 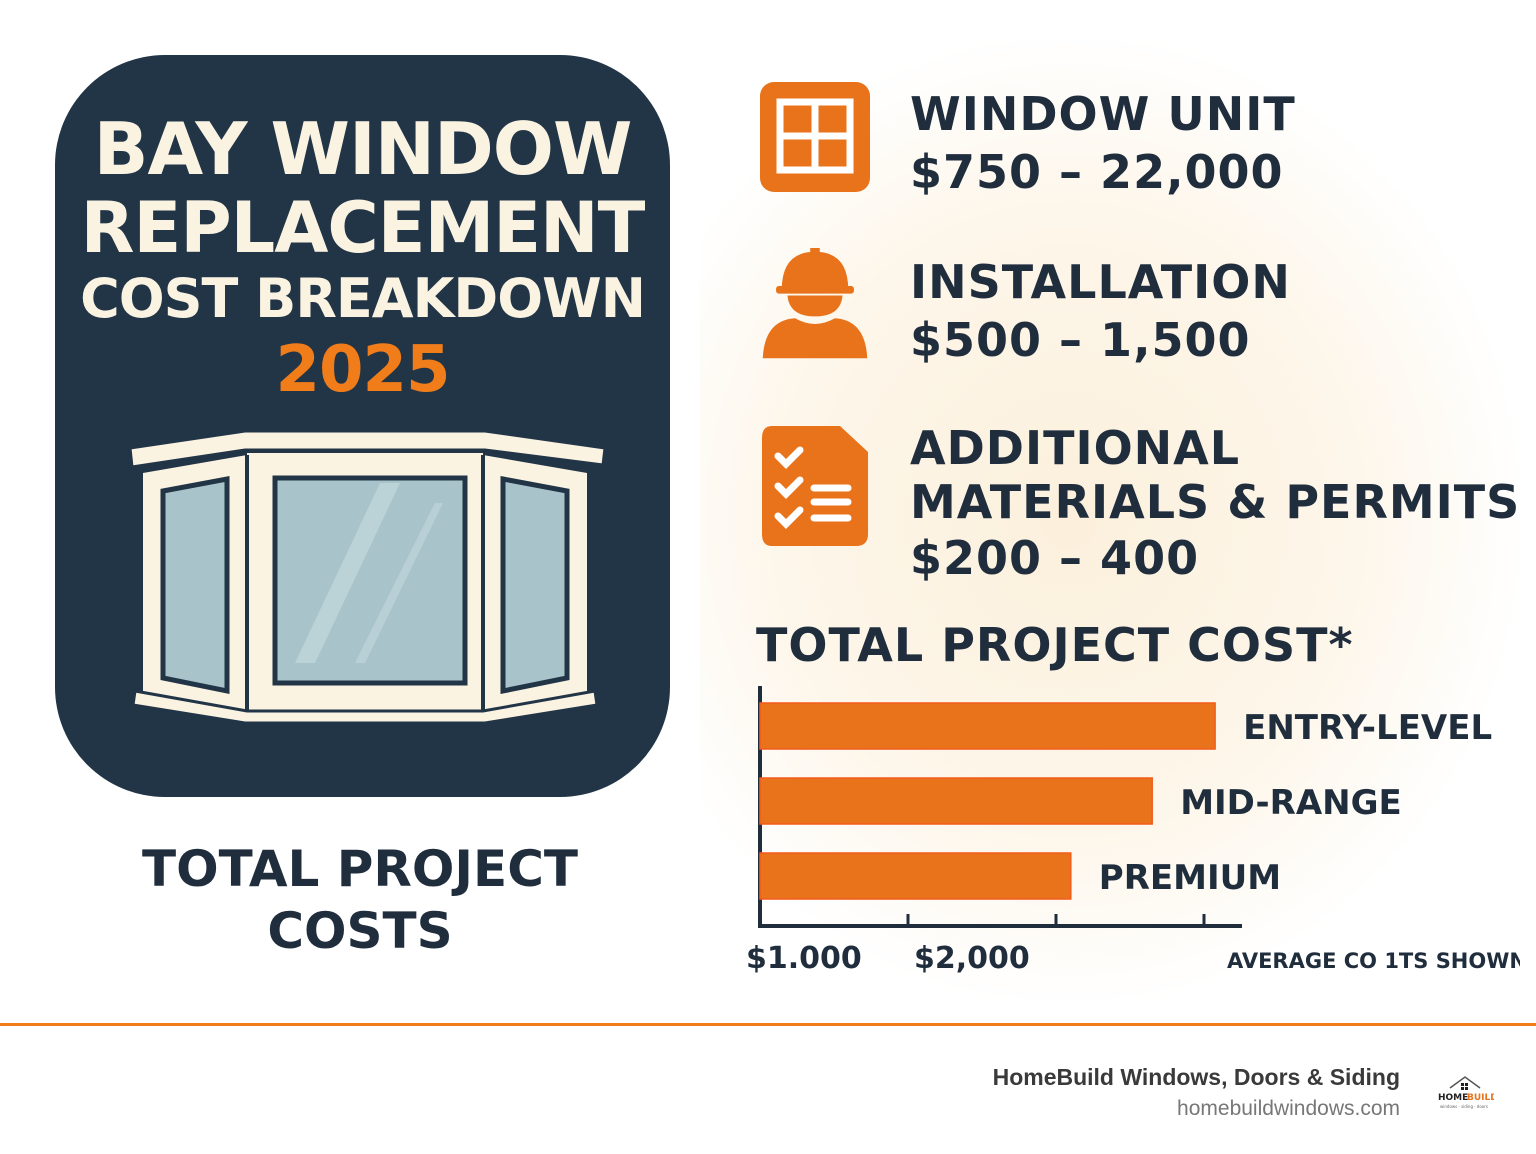 What do you see at coordinates (1097, 172) in the screenshot?
I see `item-price: $750 – 22,000` at bounding box center [1097, 172].